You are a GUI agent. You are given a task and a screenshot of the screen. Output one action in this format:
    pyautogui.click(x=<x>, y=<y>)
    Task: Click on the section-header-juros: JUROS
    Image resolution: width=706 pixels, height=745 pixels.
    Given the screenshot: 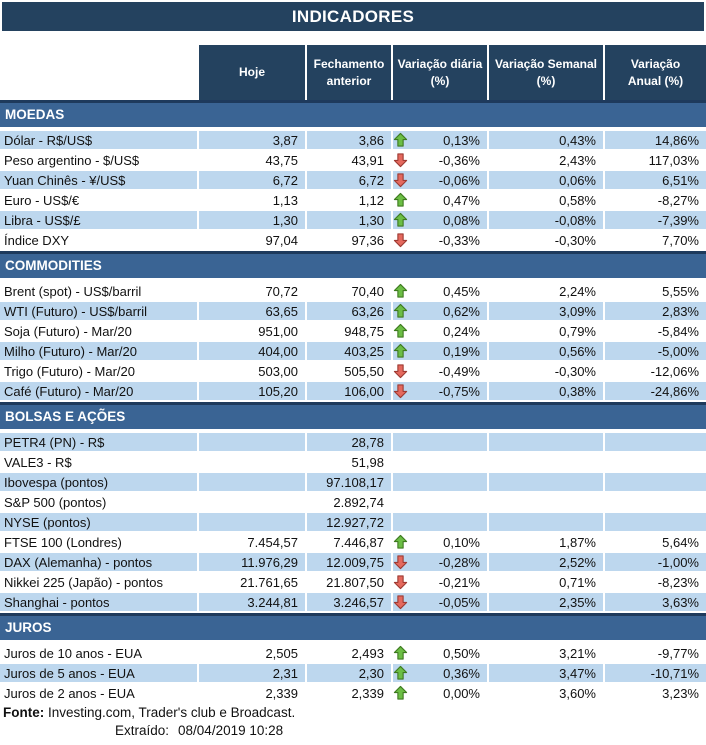 What is the action you would take?
    pyautogui.click(x=353, y=626)
    